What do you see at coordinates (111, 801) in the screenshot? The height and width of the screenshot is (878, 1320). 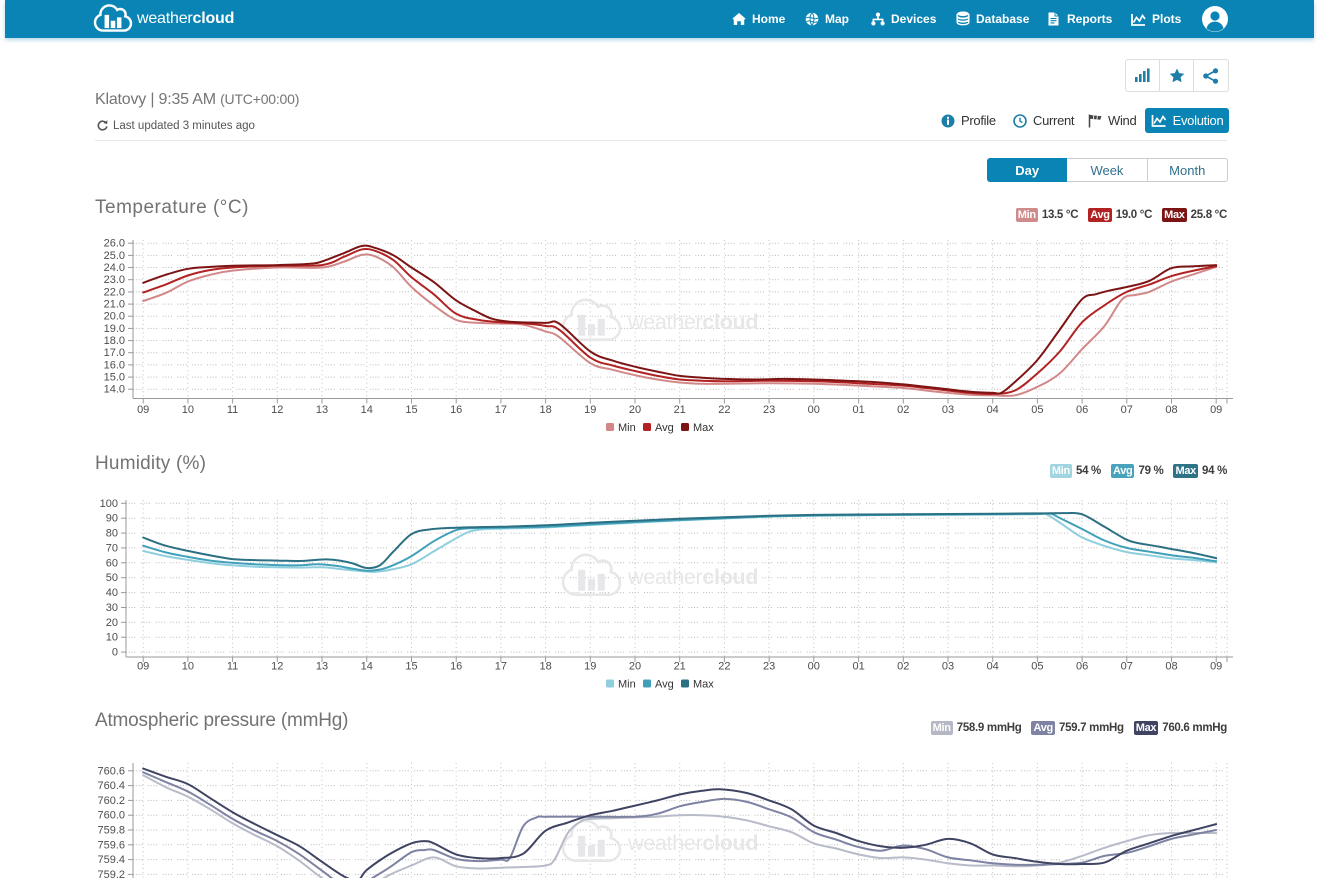 I see `svg-text: 760.2` at bounding box center [111, 801].